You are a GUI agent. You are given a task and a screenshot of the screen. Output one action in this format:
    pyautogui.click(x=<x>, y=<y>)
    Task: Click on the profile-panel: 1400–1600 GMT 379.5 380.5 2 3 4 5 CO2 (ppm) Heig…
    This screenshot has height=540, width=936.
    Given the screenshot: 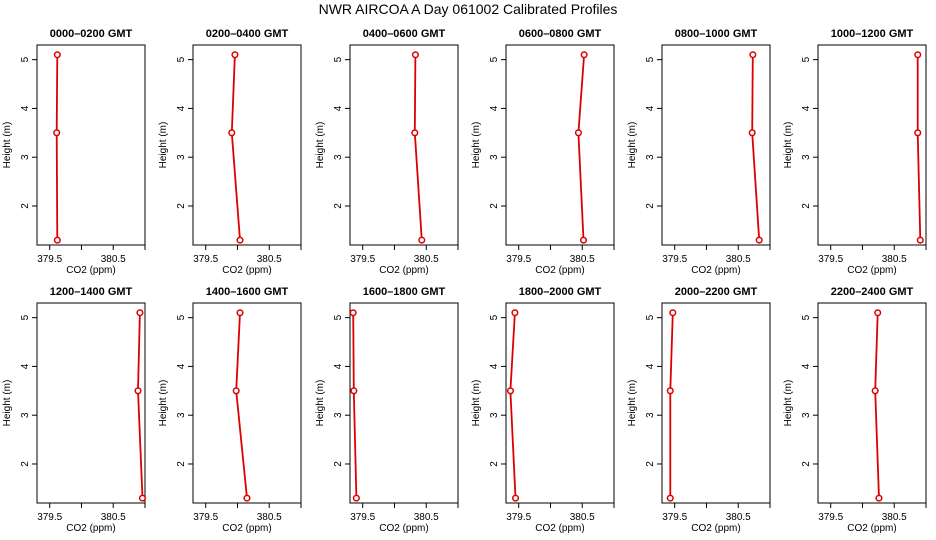 What is the action you would take?
    pyautogui.click(x=230, y=410)
    